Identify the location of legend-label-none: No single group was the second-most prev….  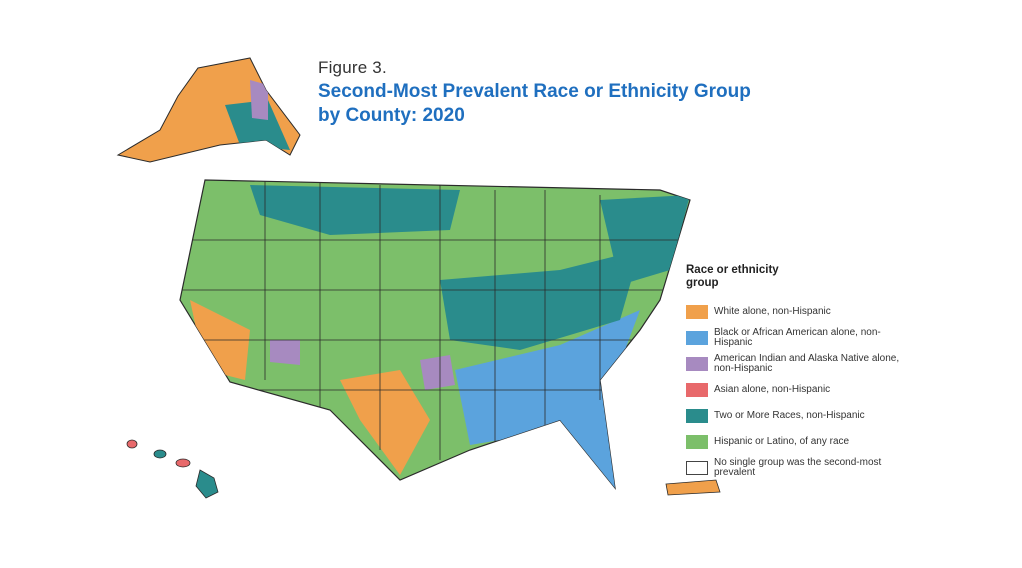
(798, 467).